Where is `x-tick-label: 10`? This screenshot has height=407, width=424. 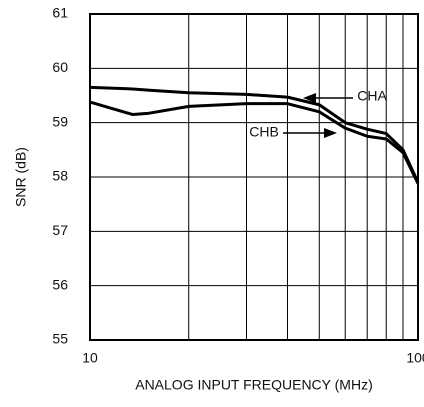
x-tick-label: 10 is located at coordinates (90, 358).